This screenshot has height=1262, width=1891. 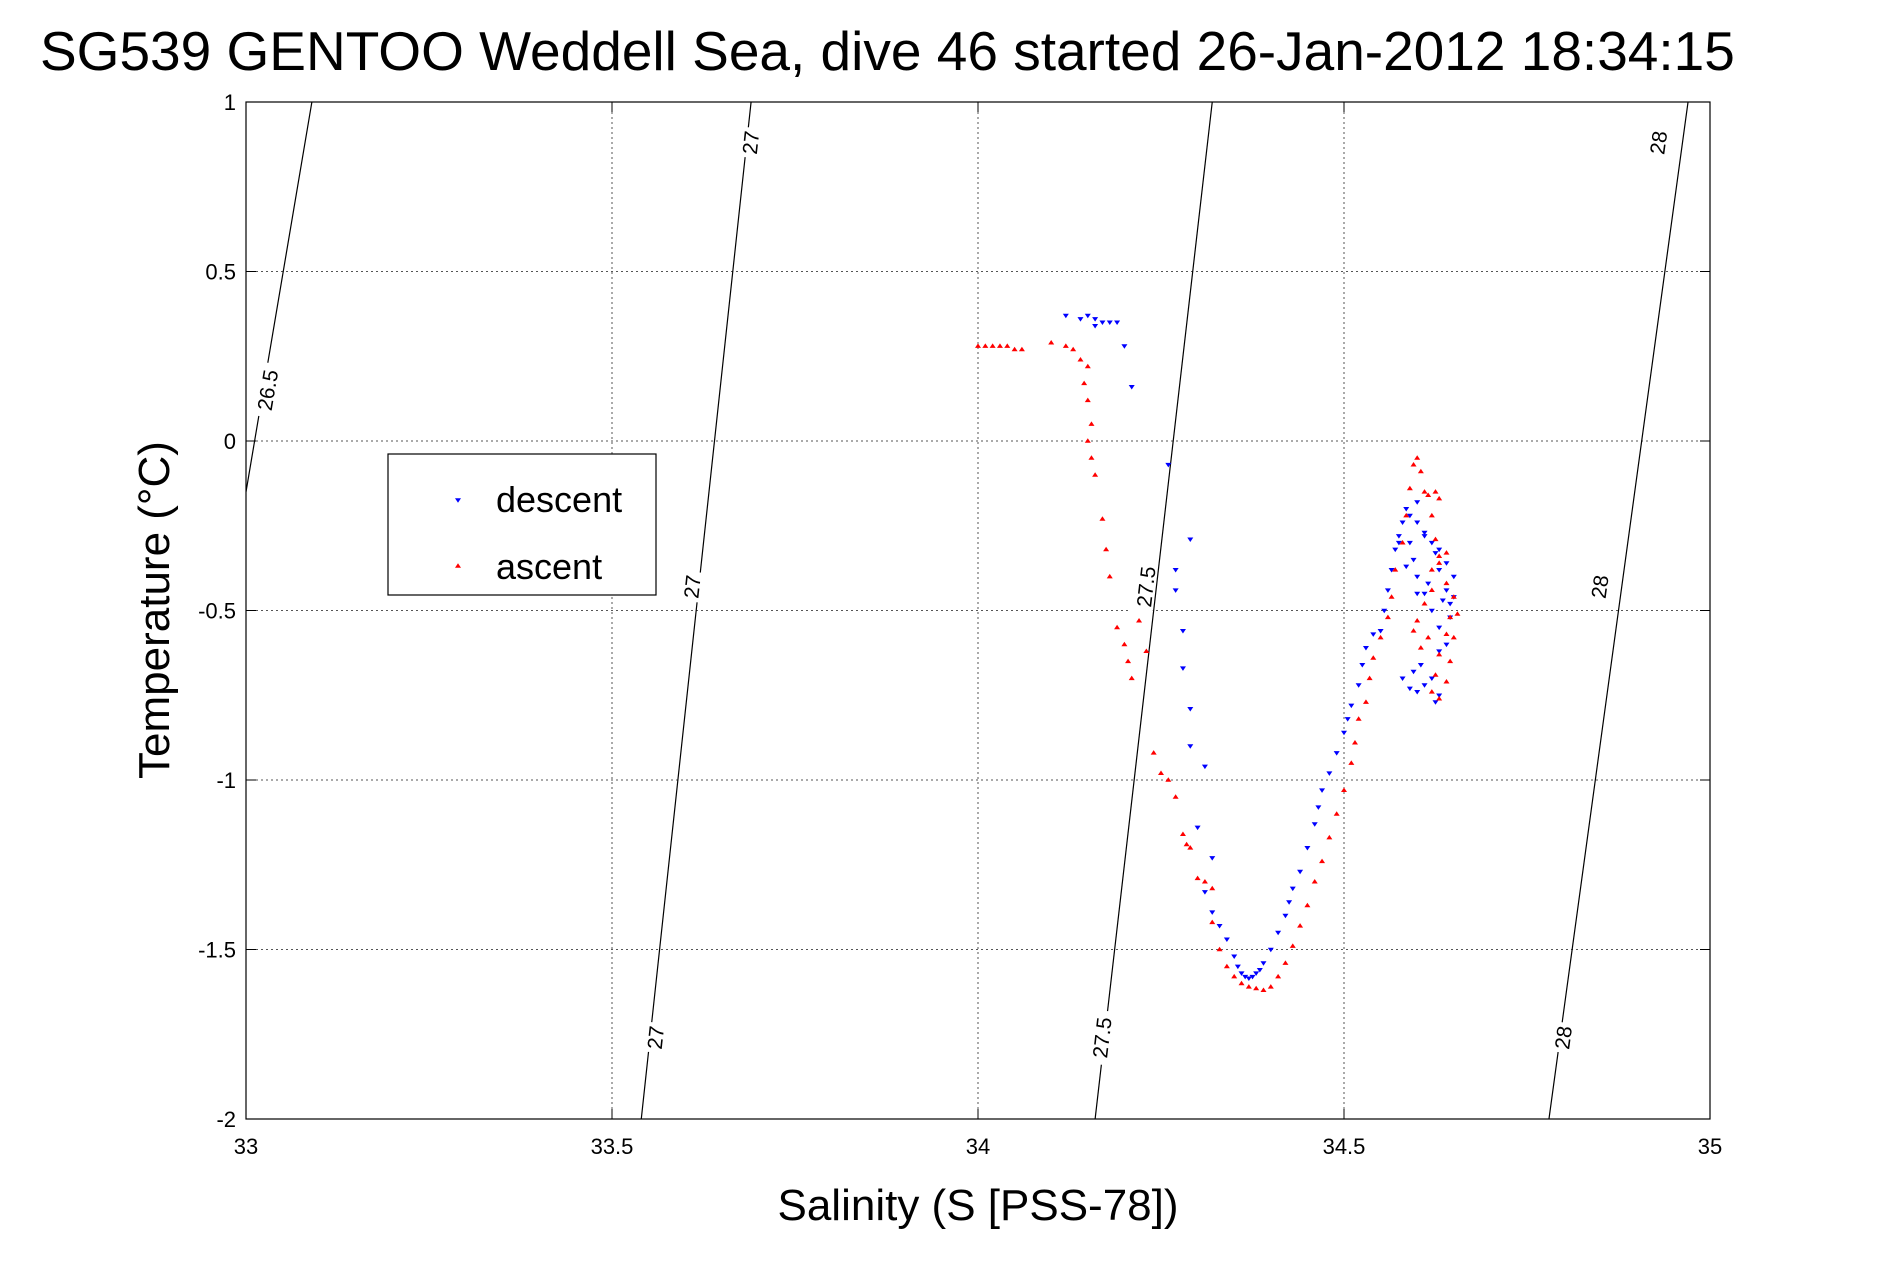 What do you see at coordinates (217, 611) in the screenshot?
I see `y-tick-label: -0.5` at bounding box center [217, 611].